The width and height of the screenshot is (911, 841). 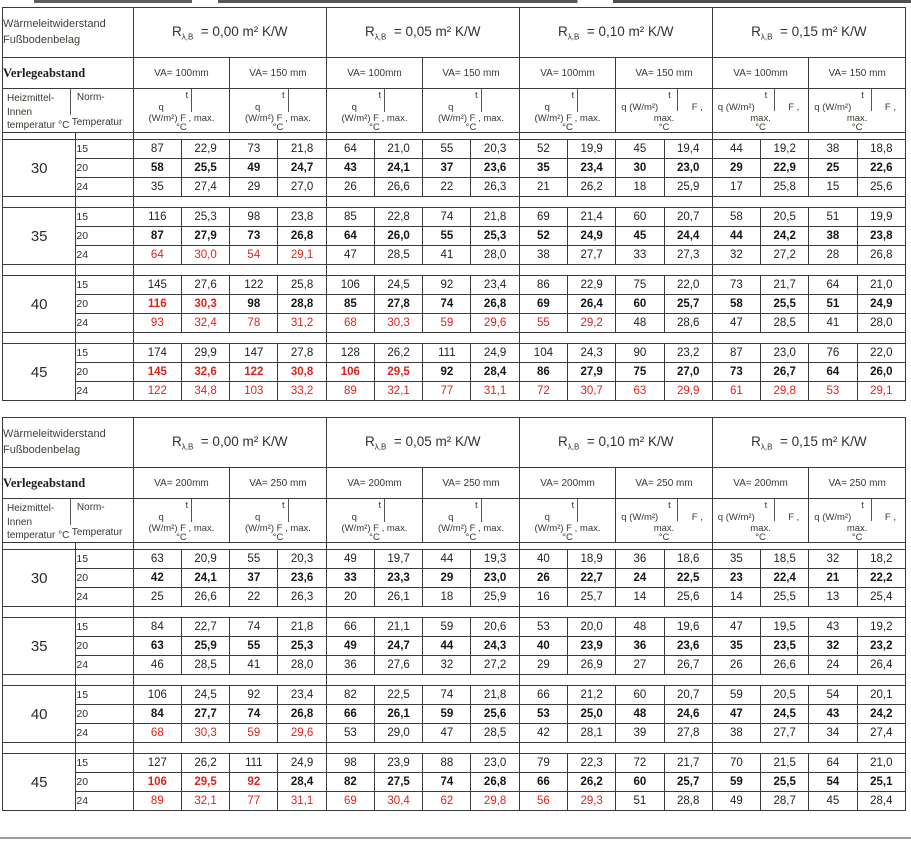 What do you see at coordinates (39, 646) in the screenshot?
I see `heizmittel-temperature-value: 35` at bounding box center [39, 646].